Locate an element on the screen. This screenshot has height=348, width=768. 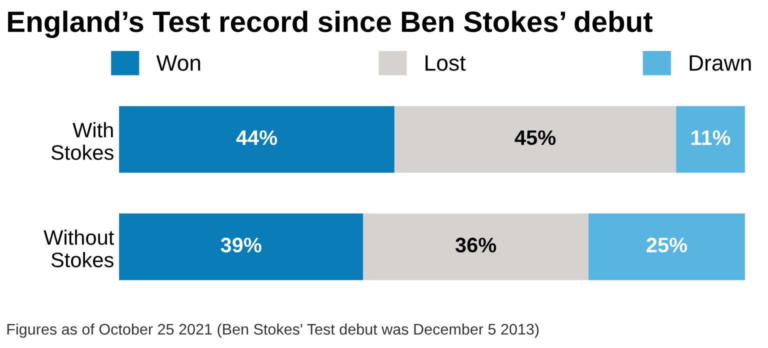
data-label: 36% is located at coordinates (475, 245).